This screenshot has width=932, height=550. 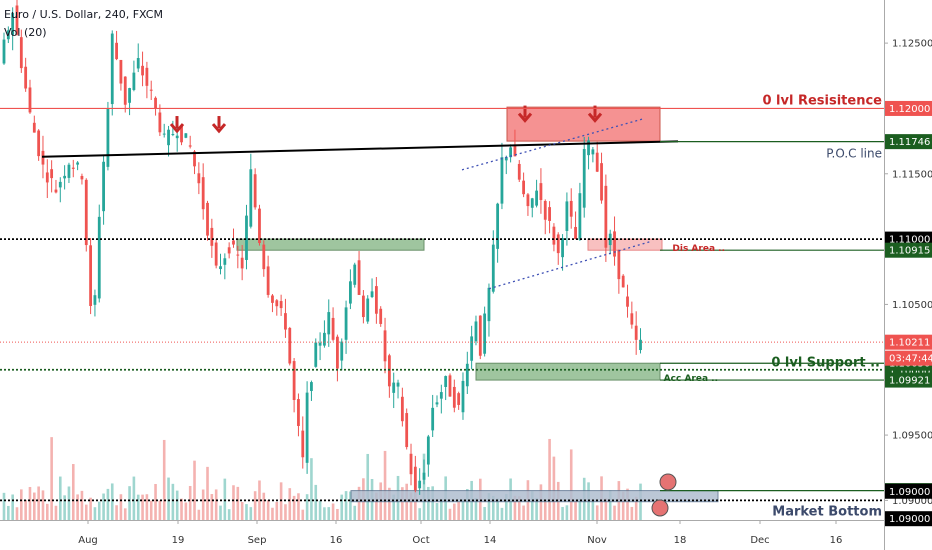 What do you see at coordinates (25, 32) in the screenshot?
I see `volume-indicator-label: Vol (20)` at bounding box center [25, 32].